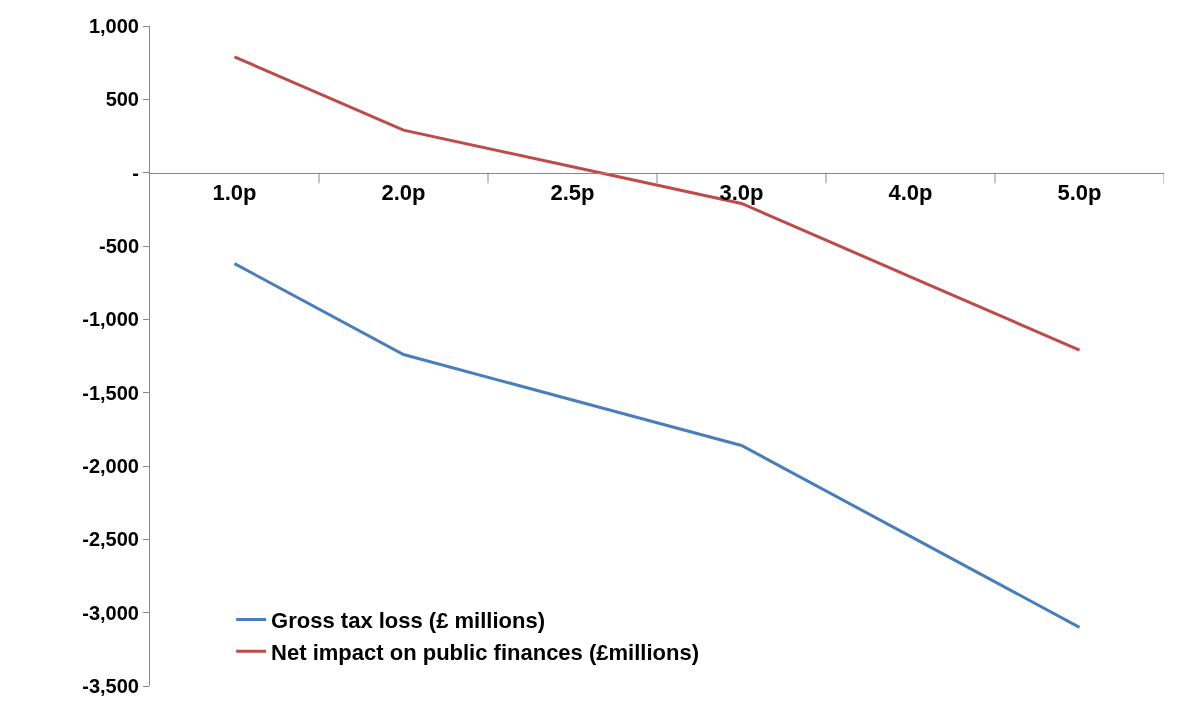 The width and height of the screenshot is (1184, 709). I want to click on y-tick-label: -2,500, so click(110, 539).